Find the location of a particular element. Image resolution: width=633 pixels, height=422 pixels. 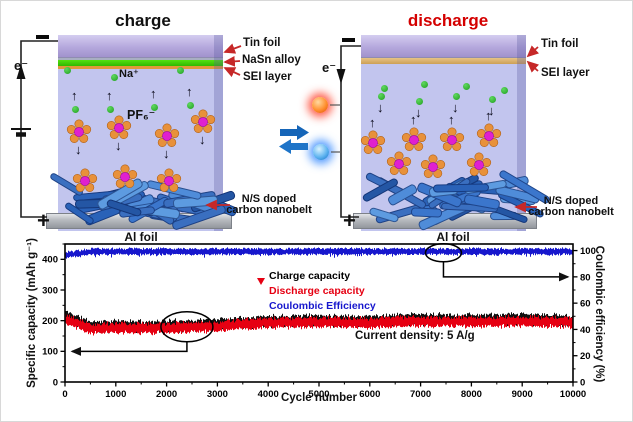

y-right-tick-label: 40 is located at coordinates (585, 330).